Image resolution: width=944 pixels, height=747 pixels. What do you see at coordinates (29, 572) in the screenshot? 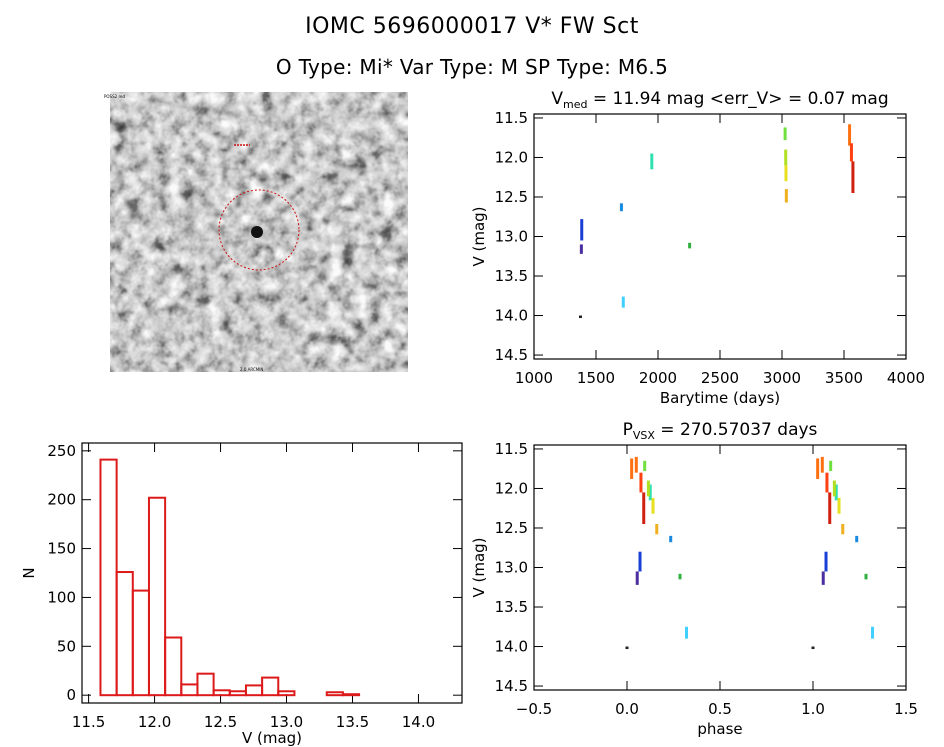
I see `histogram-ylabel: N` at bounding box center [29, 572].